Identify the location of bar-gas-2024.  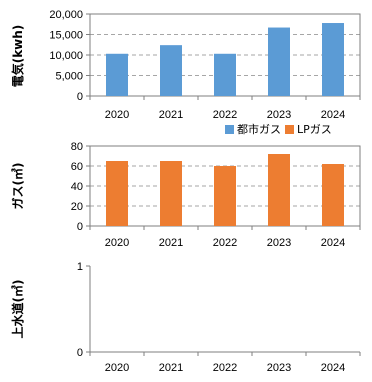
(333, 195).